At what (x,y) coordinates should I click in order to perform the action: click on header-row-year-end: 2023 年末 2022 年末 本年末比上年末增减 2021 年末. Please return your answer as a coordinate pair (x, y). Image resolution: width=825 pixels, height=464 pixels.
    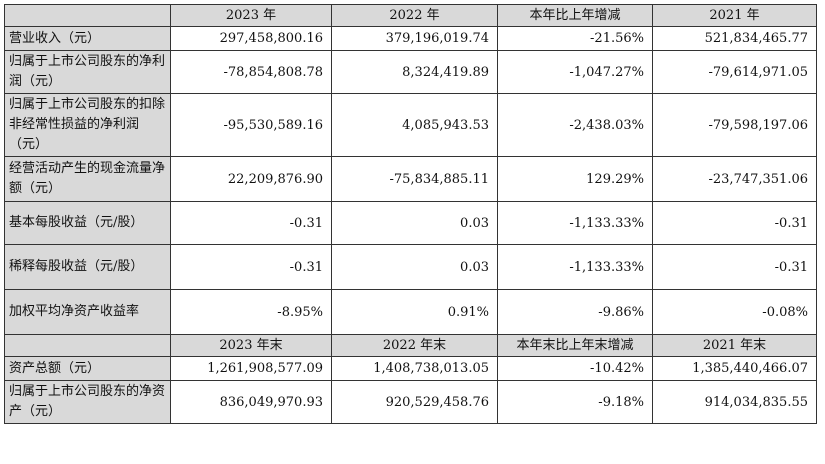
    Looking at the image, I should click on (410, 345).